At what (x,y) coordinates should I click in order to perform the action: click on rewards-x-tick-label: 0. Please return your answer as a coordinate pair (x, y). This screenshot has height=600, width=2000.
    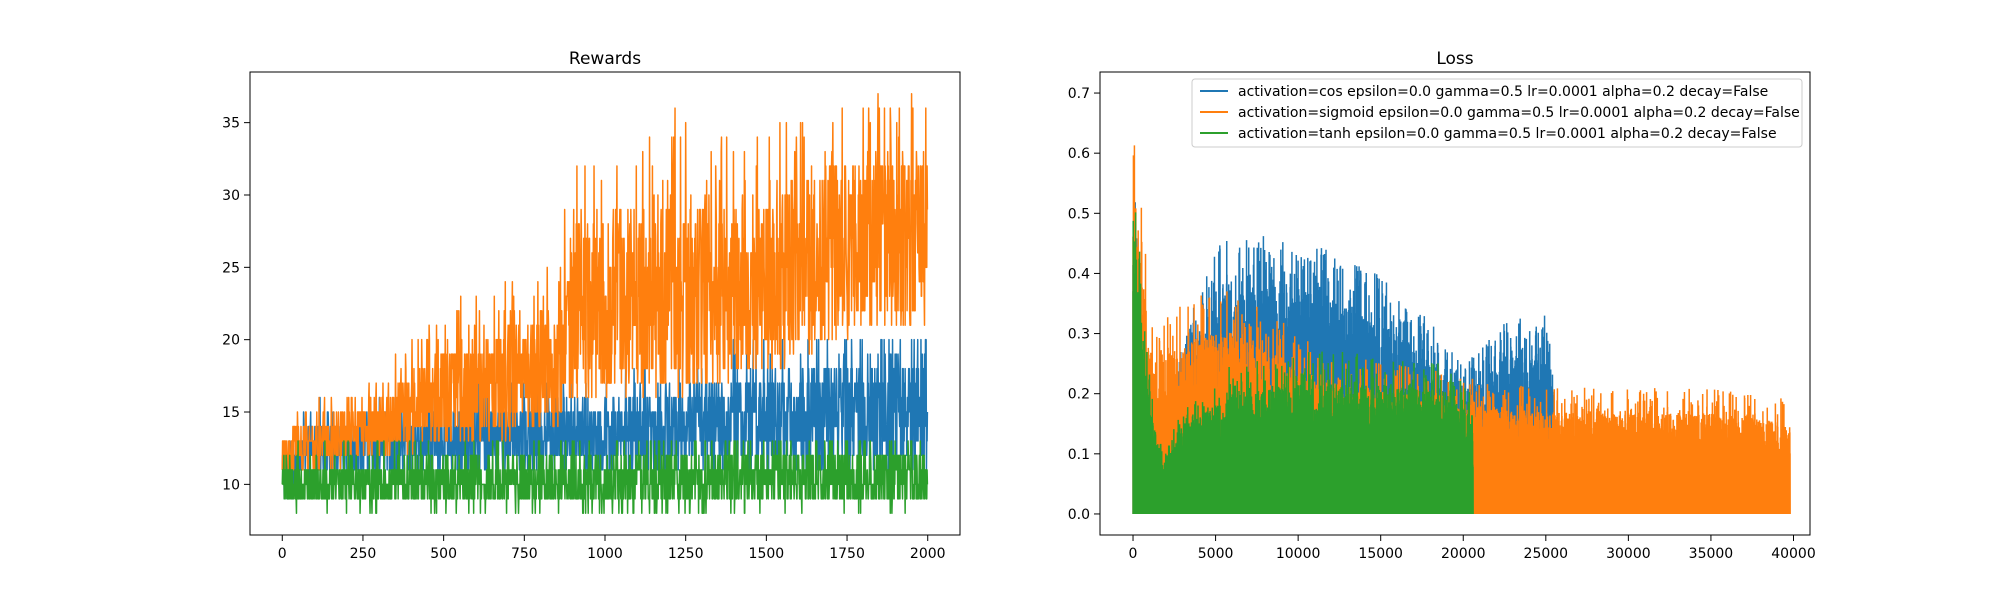
    Looking at the image, I should click on (282, 554).